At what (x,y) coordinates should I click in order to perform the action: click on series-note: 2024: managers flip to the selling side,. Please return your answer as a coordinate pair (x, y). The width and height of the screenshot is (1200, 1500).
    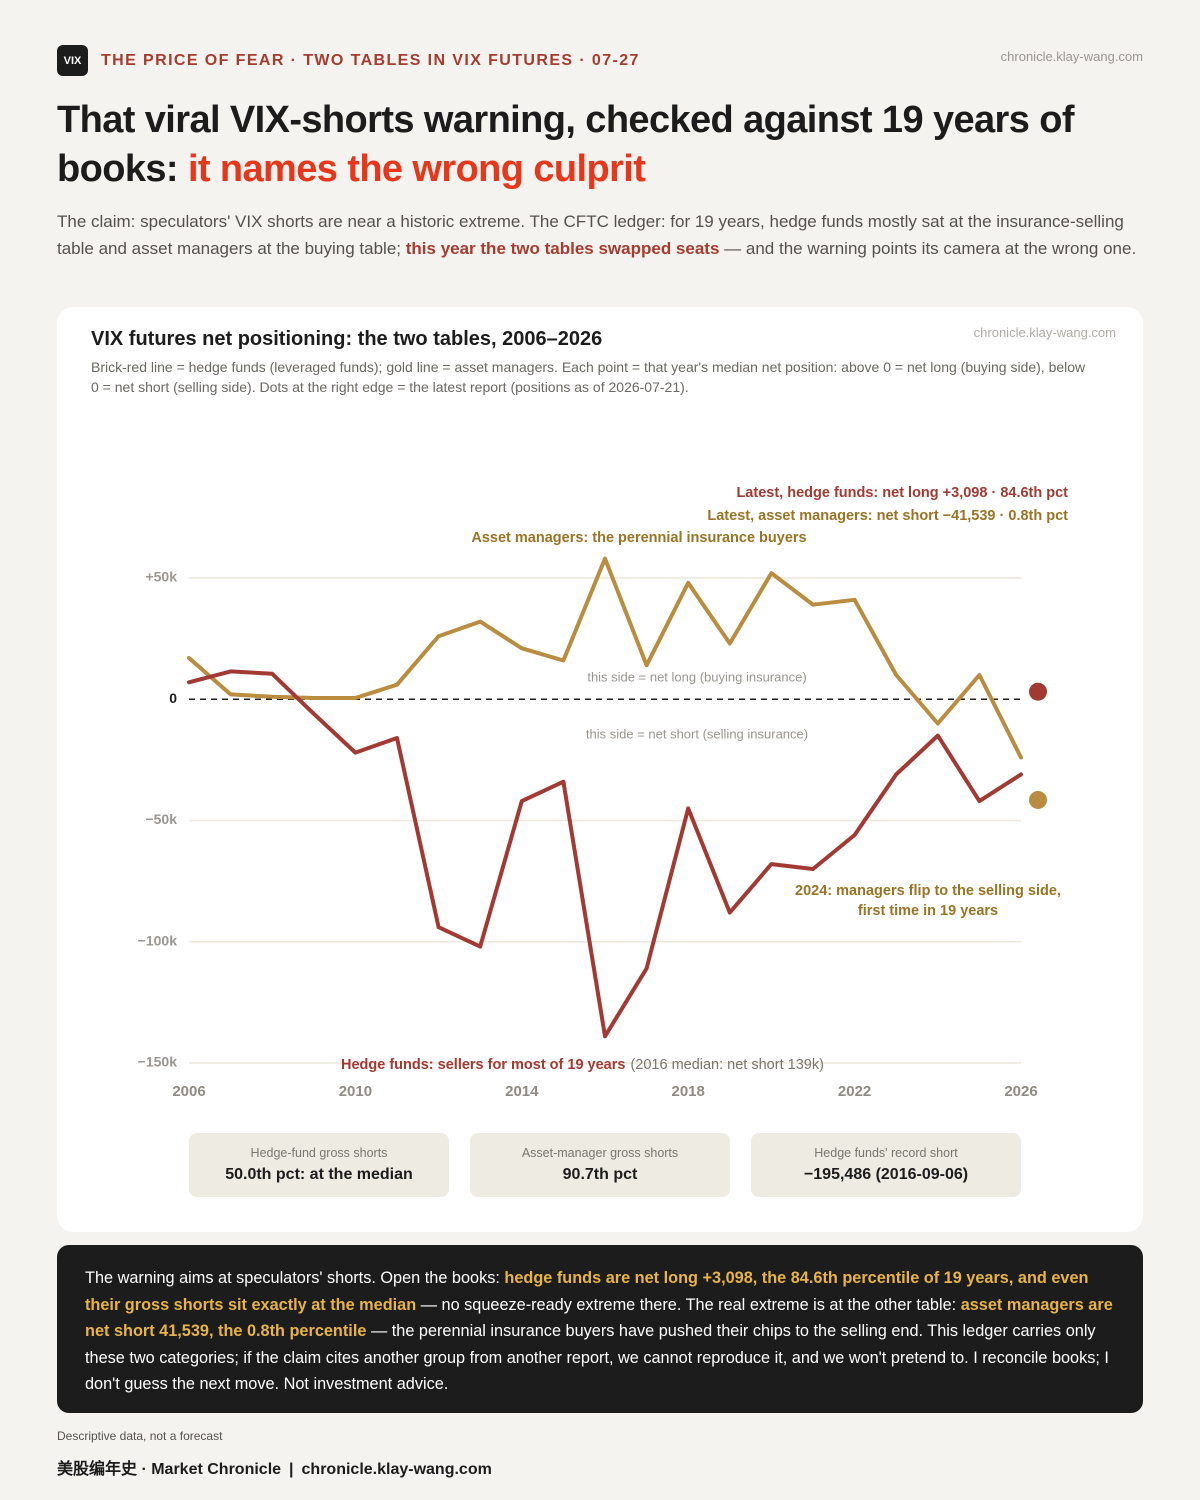
    Looking at the image, I should click on (928, 891).